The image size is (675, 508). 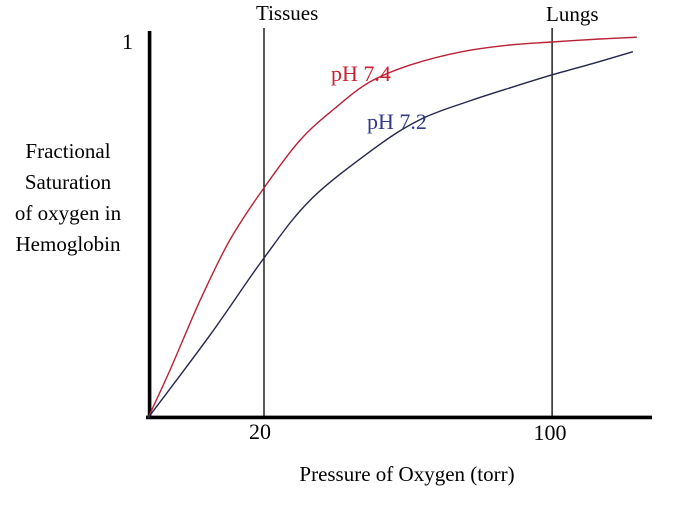 I want to click on y-axis-label-line-2: Saturation, so click(x=68, y=182).